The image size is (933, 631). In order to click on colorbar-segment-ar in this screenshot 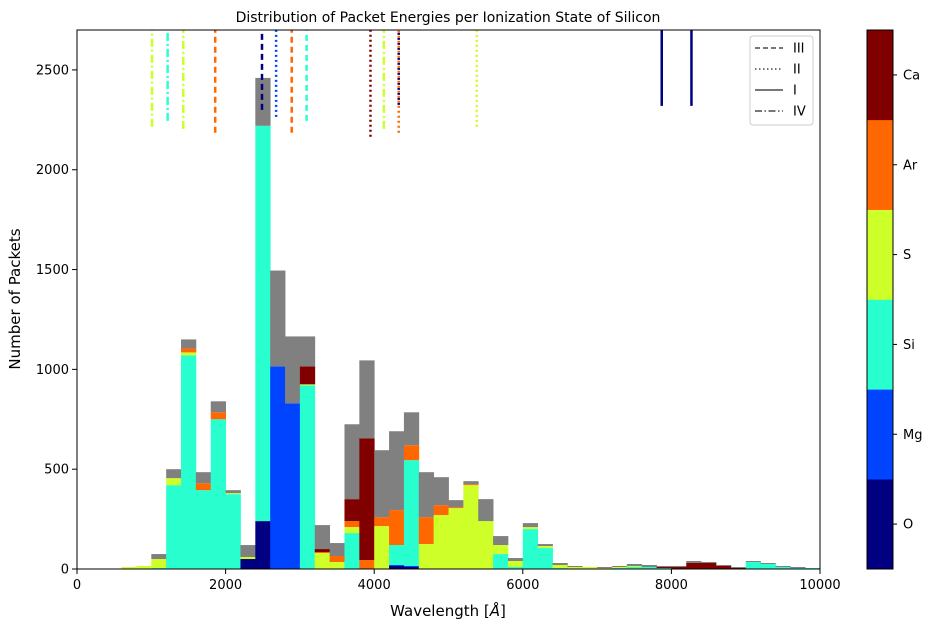, I will do `click(880, 164)`.